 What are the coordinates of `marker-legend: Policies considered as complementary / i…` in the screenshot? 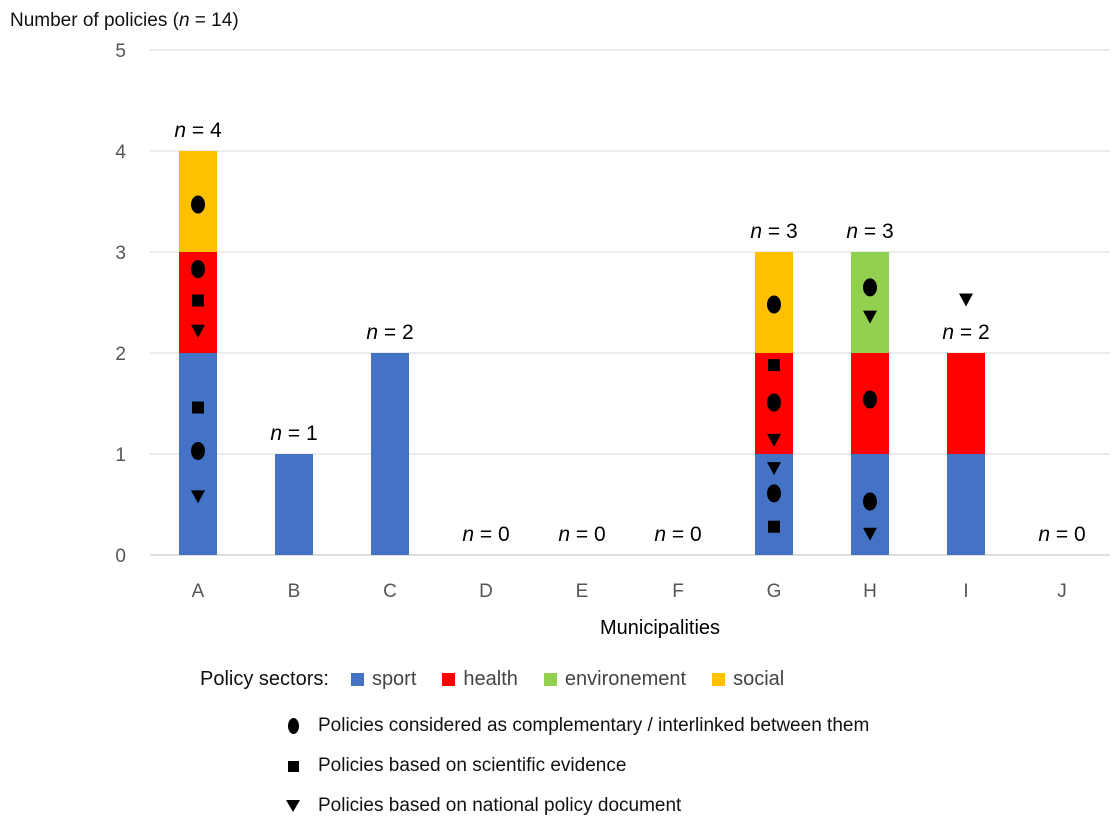 It's located at (575, 766).